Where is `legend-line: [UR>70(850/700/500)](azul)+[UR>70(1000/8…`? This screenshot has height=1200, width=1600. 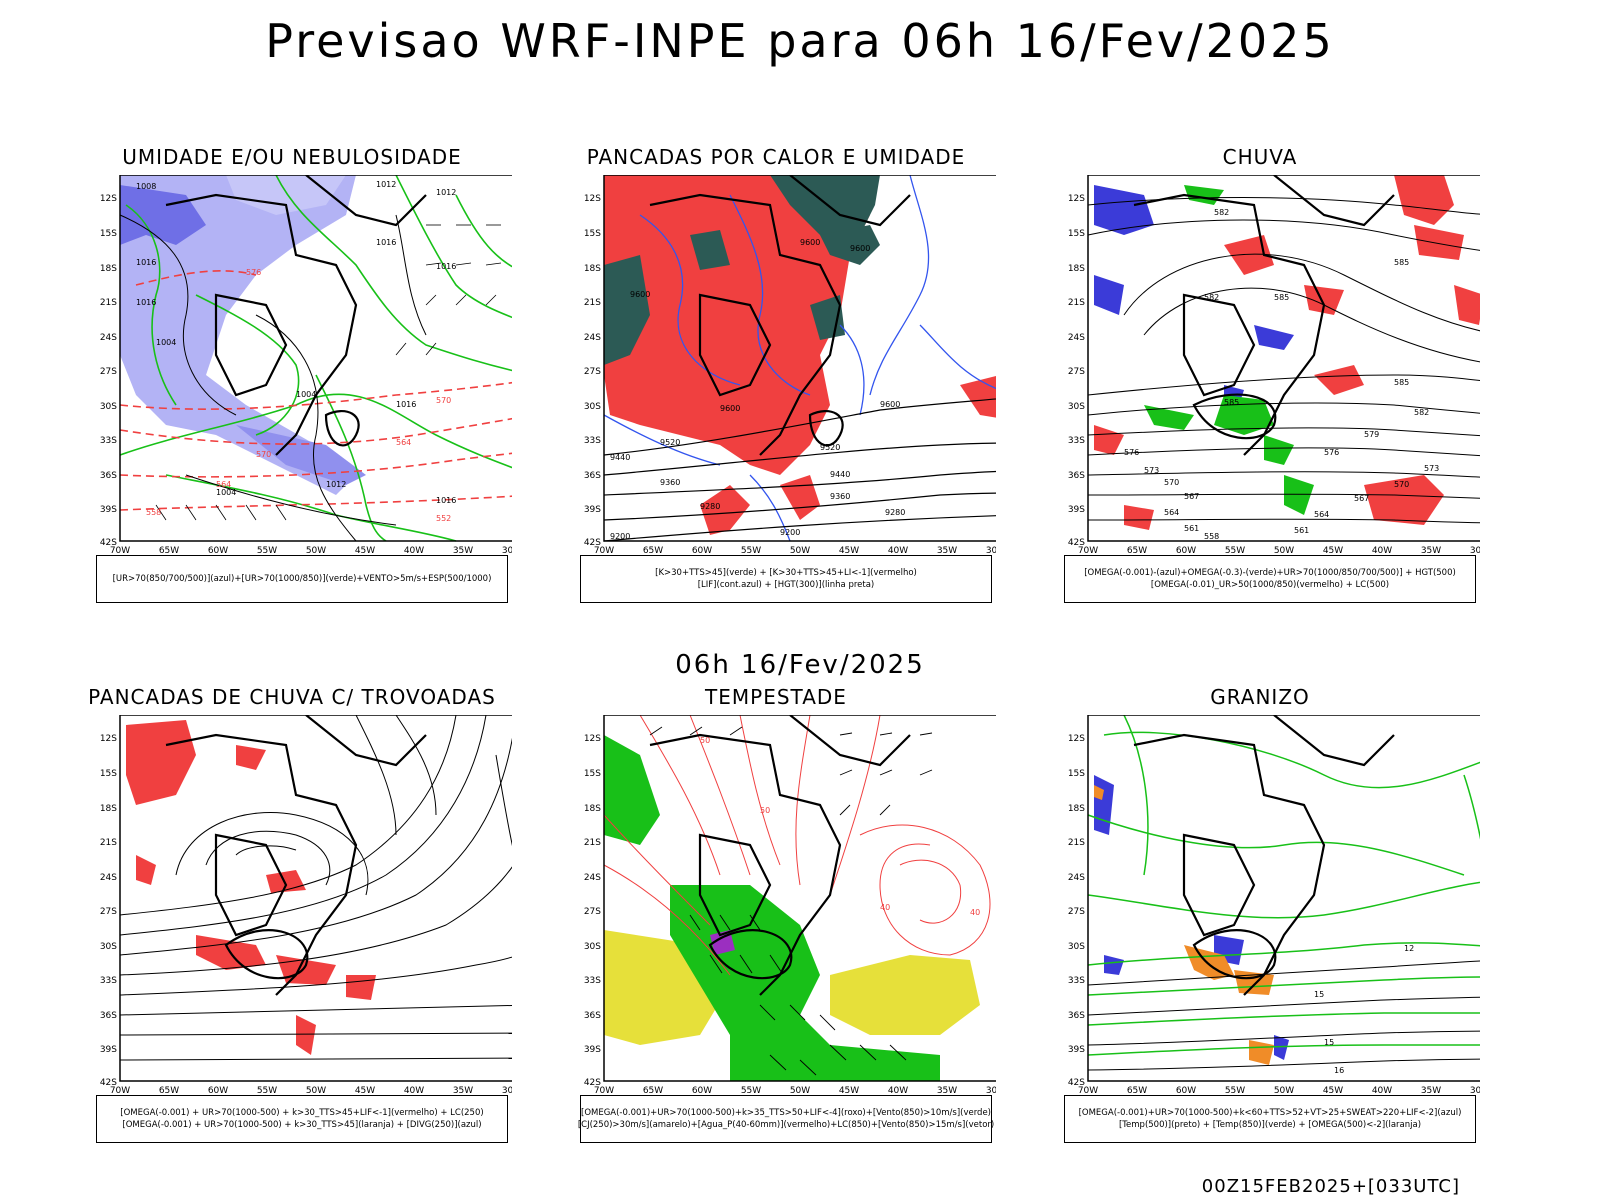
legend-line: [UR>70(850/700/500)](azul)+[UR>70(1000/8… is located at coordinates (302, 579).